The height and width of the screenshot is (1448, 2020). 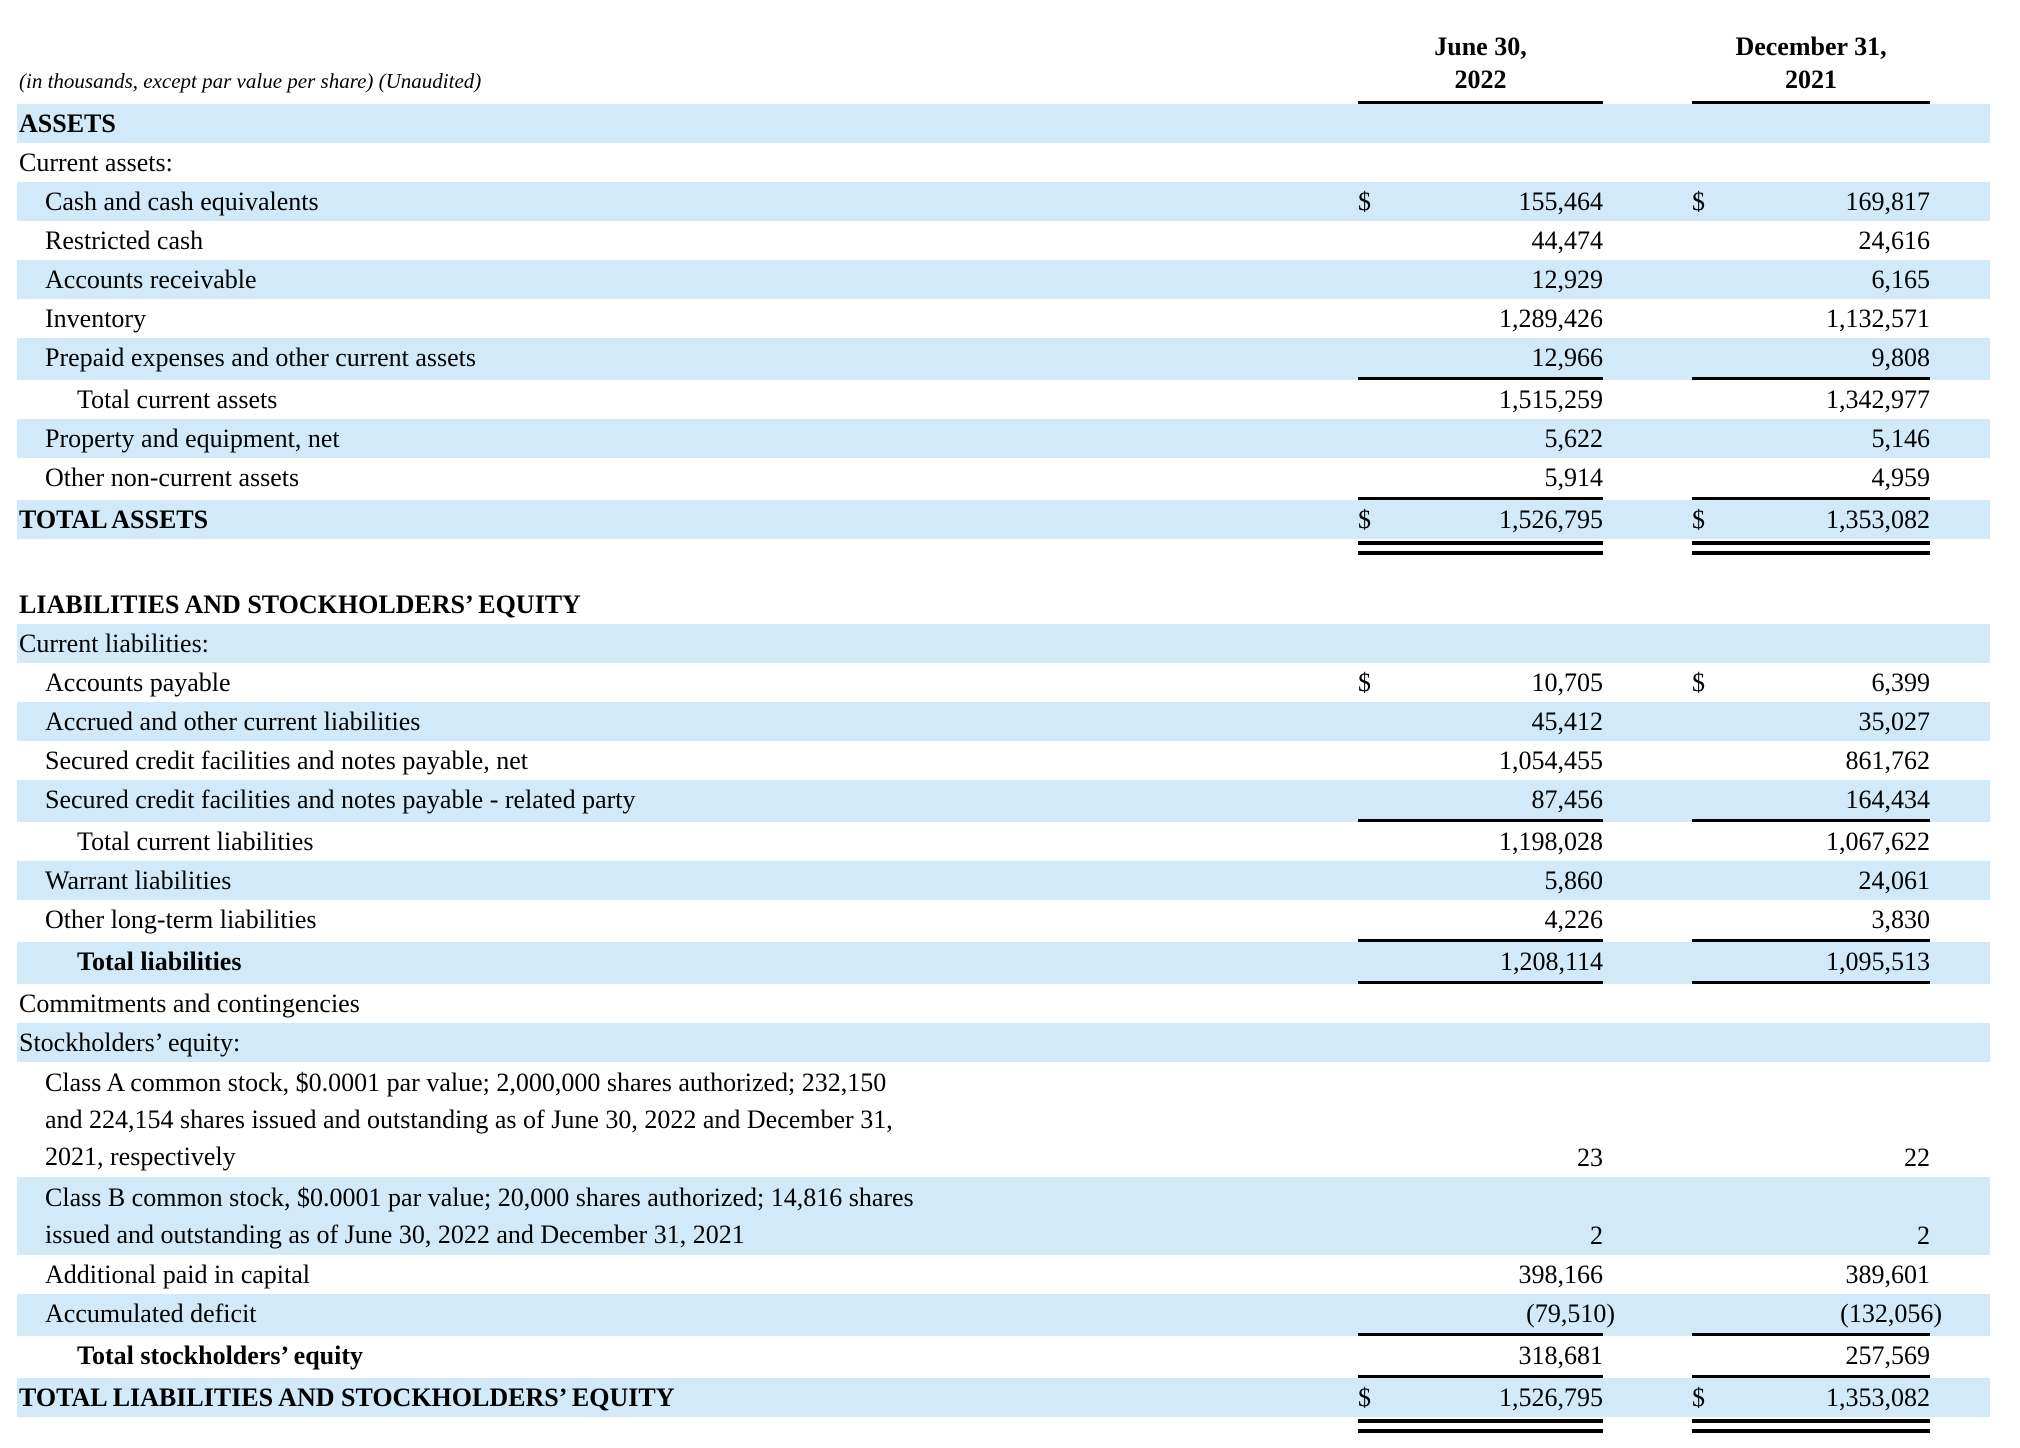 What do you see at coordinates (1811, 880) in the screenshot?
I see `value-cell: 24,061` at bounding box center [1811, 880].